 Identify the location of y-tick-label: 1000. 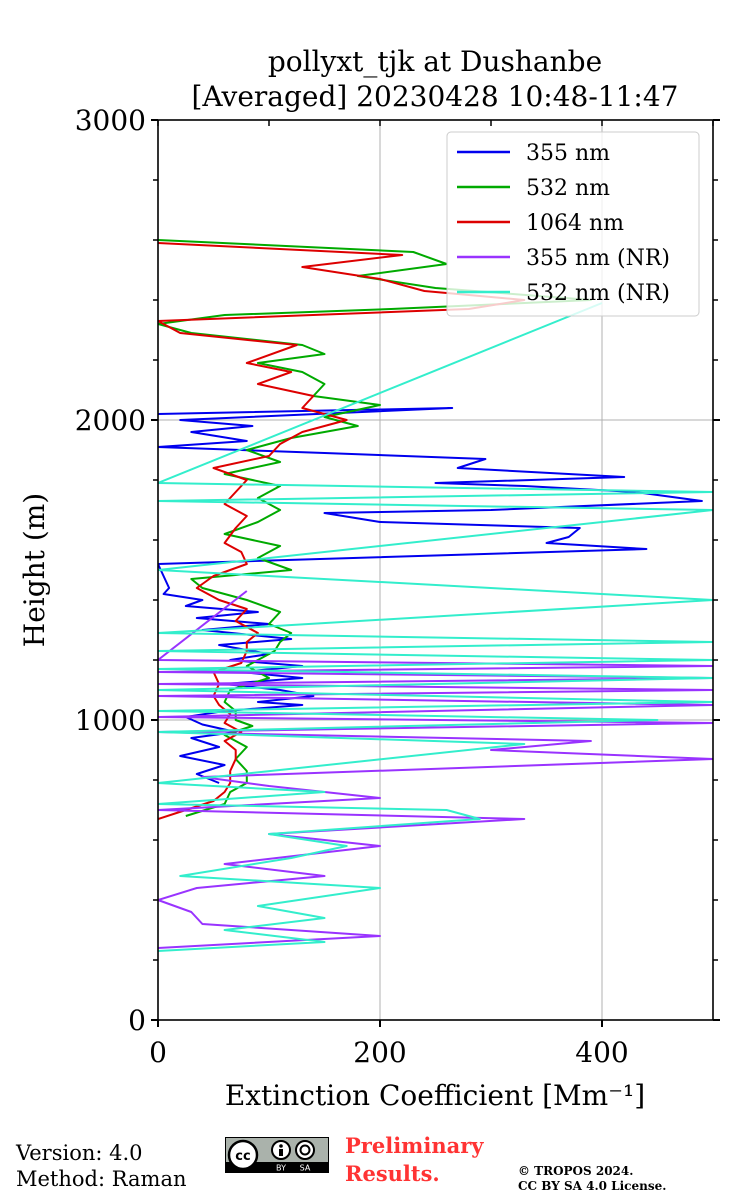
(110, 720).